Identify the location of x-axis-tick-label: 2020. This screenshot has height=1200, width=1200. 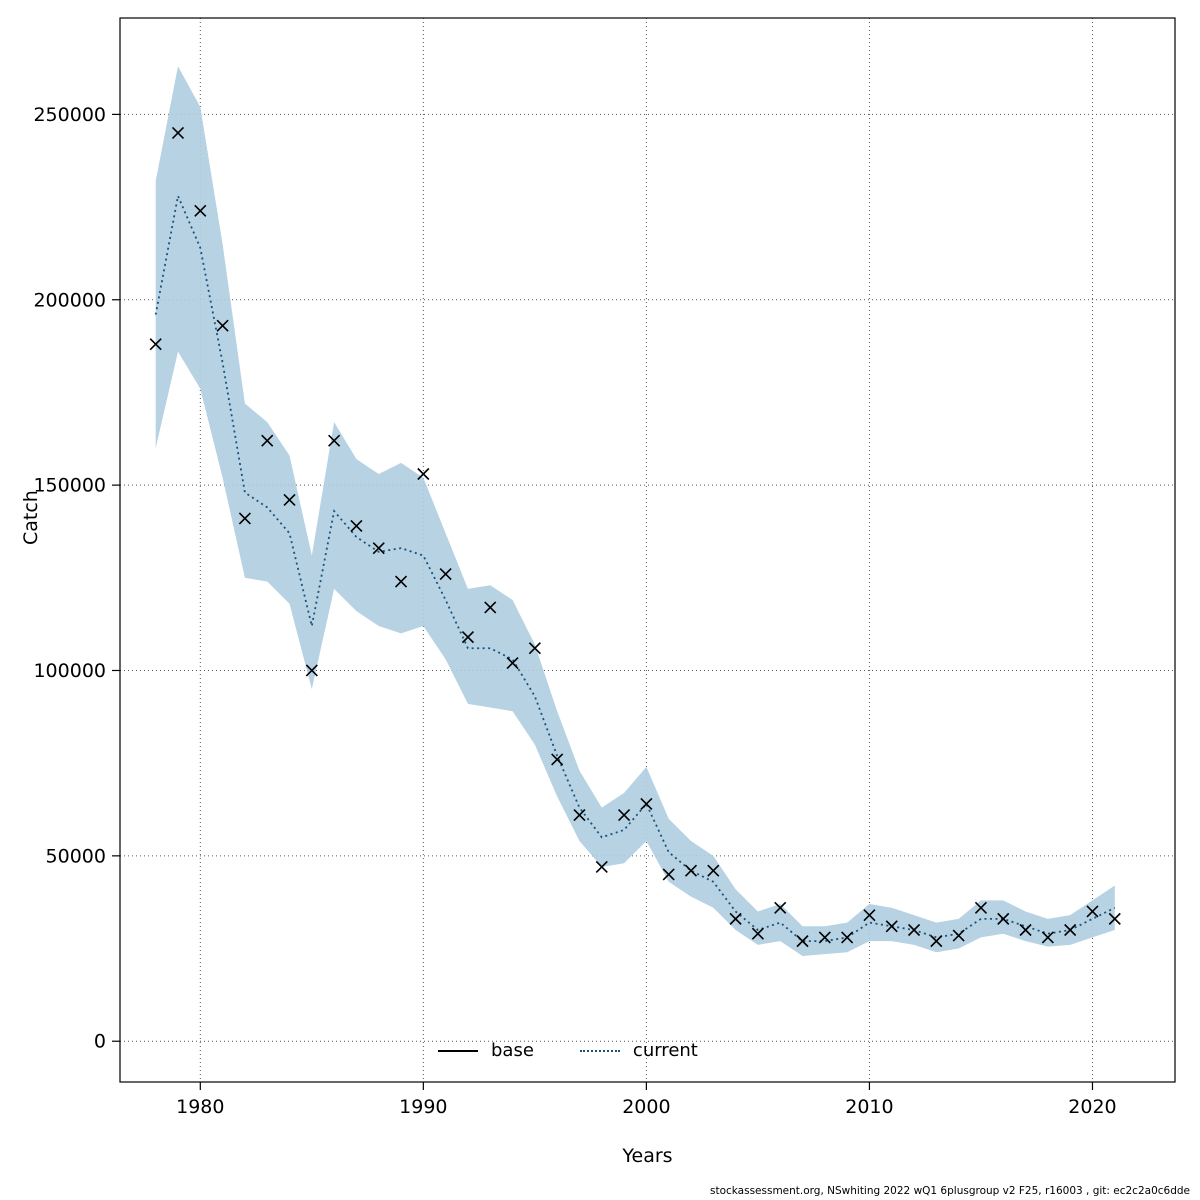
(1092, 1107).